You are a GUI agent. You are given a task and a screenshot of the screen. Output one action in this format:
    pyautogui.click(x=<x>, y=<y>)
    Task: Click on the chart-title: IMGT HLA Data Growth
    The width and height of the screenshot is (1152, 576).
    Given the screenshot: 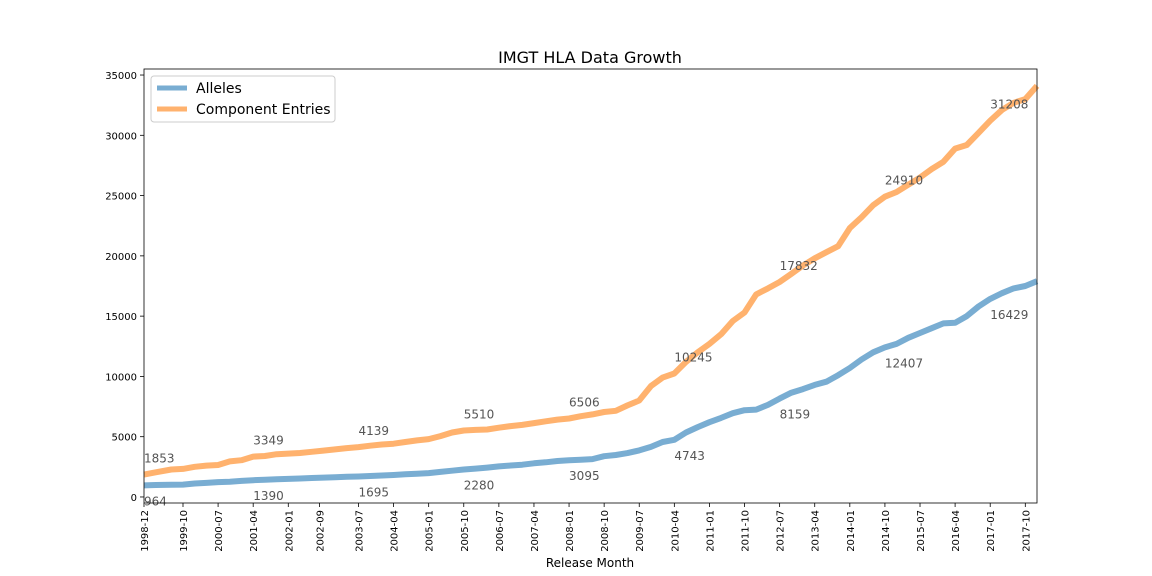 What is the action you would take?
    pyautogui.click(x=590, y=57)
    